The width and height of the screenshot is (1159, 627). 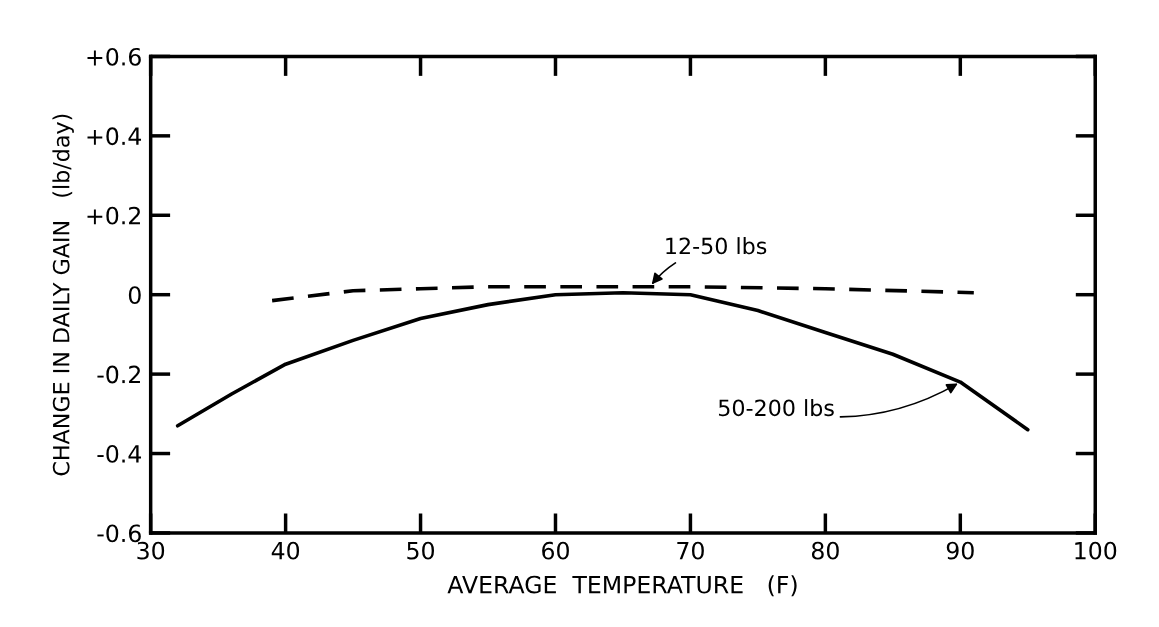 What do you see at coordinates (118, 374) in the screenshot?
I see `y-tick-label: -0.2` at bounding box center [118, 374].